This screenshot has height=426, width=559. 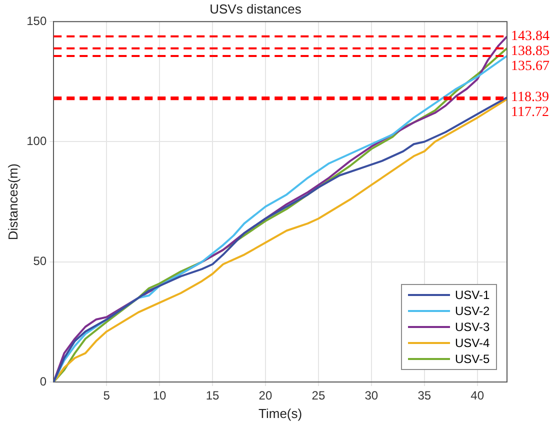 What do you see at coordinates (530, 112) in the screenshot?
I see `ref-line-label: 117.72` at bounding box center [530, 112].